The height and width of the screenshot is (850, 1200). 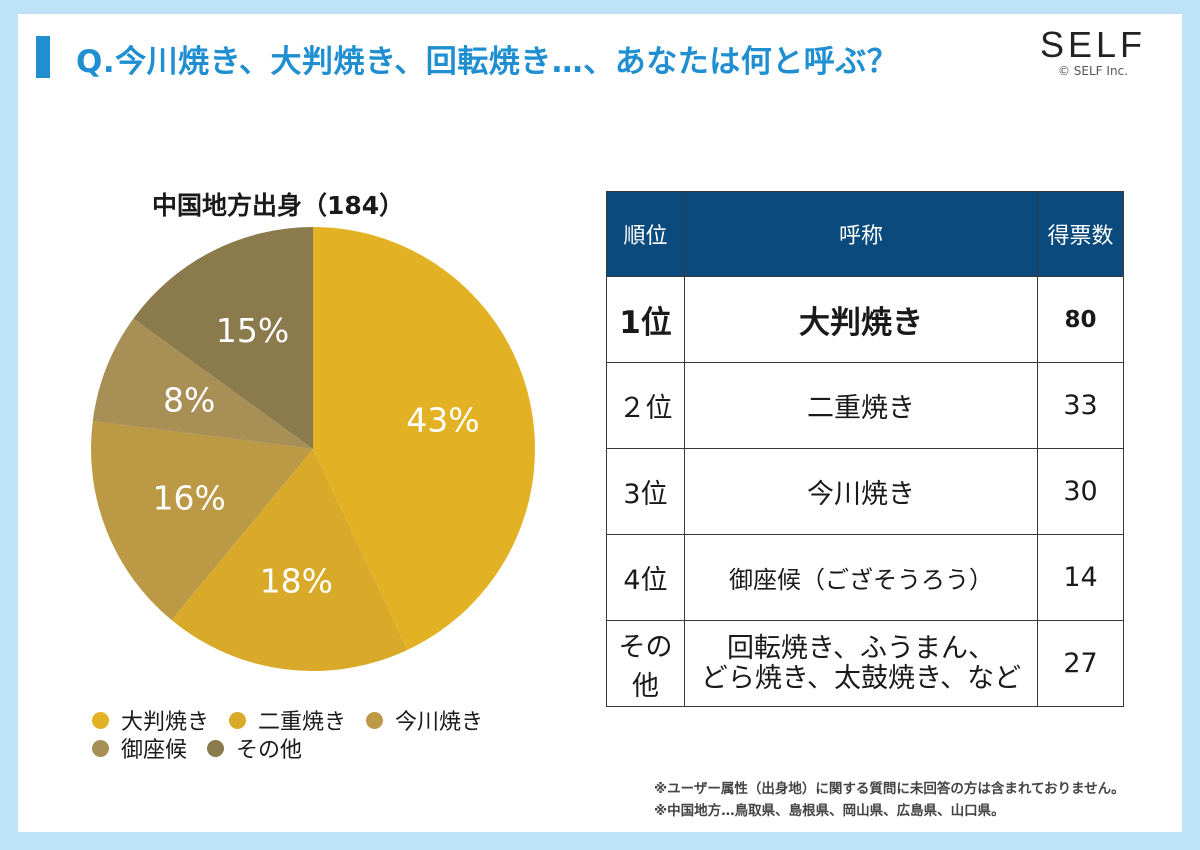 What do you see at coordinates (1080, 405) in the screenshot?
I see `count-cell: 33` at bounding box center [1080, 405].